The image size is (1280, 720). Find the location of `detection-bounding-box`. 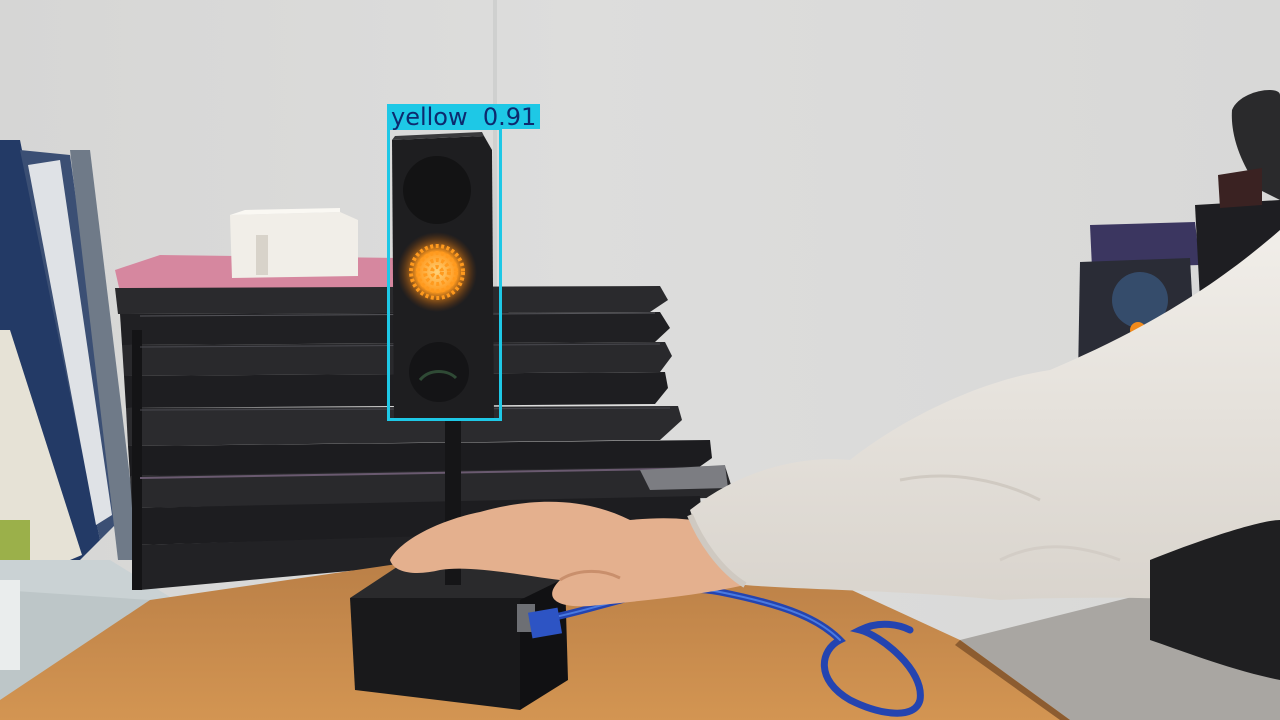

detection-bounding-box is located at coordinates (444, 274).